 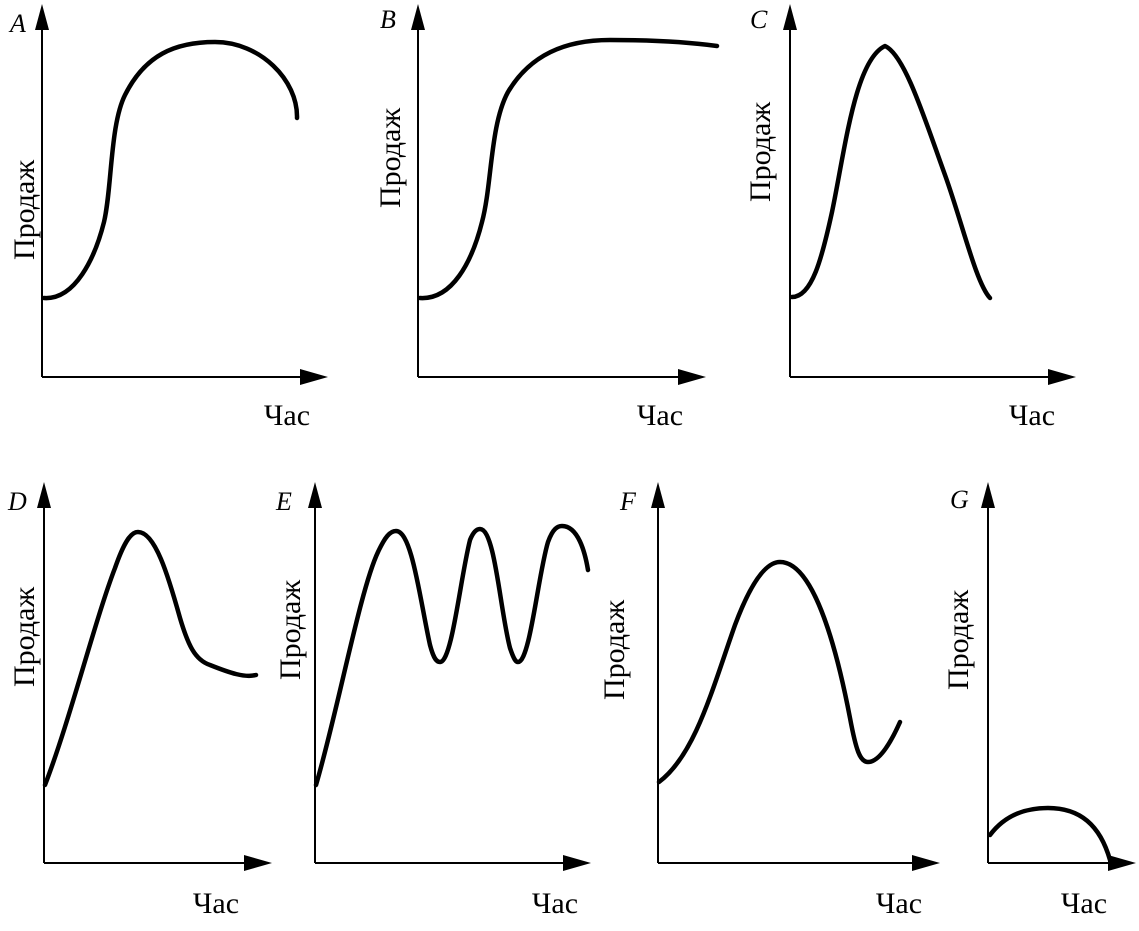 What do you see at coordinates (17, 23) in the screenshot?
I see `panel-letter: A` at bounding box center [17, 23].